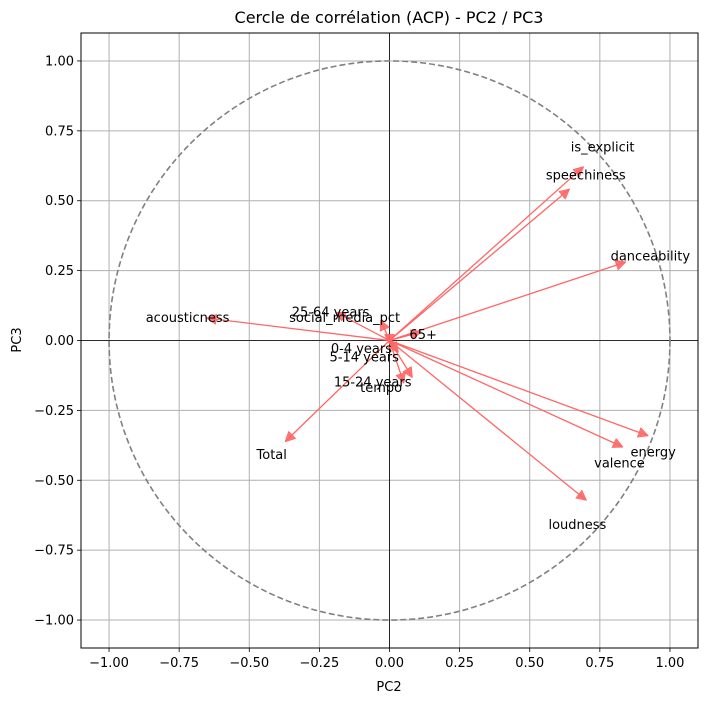 This screenshot has height=701, width=710. Describe the element at coordinates (396, 361) in the screenshot. I see `arrow-tempo` at that location.